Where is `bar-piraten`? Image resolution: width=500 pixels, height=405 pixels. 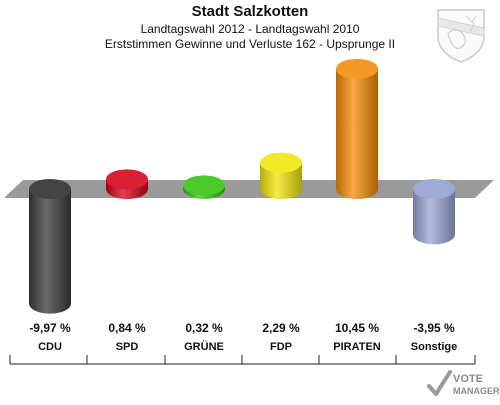
bar-piraten is located at coordinates (357, 128).